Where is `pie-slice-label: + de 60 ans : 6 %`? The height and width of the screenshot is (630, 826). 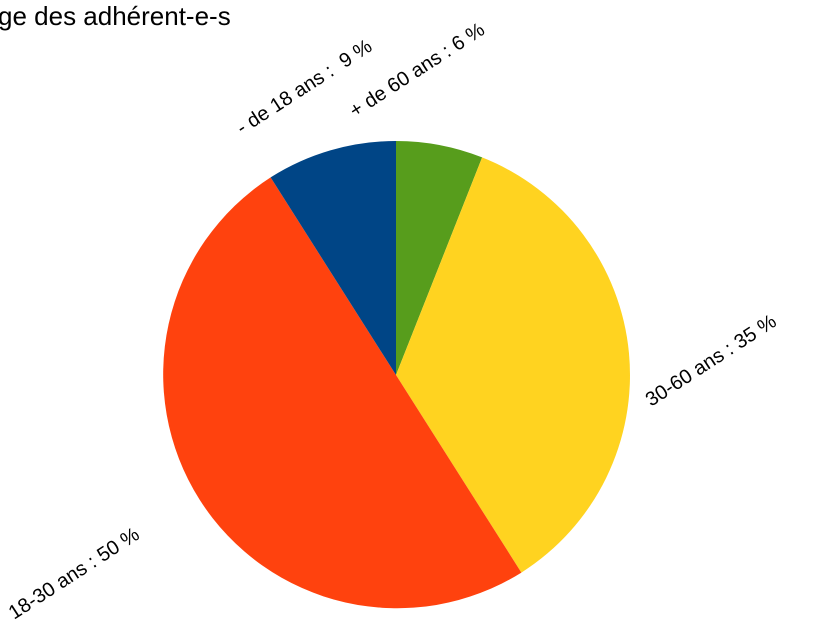 pie-slice-label: + de 60 ans : 6 % is located at coordinates (417, 71).